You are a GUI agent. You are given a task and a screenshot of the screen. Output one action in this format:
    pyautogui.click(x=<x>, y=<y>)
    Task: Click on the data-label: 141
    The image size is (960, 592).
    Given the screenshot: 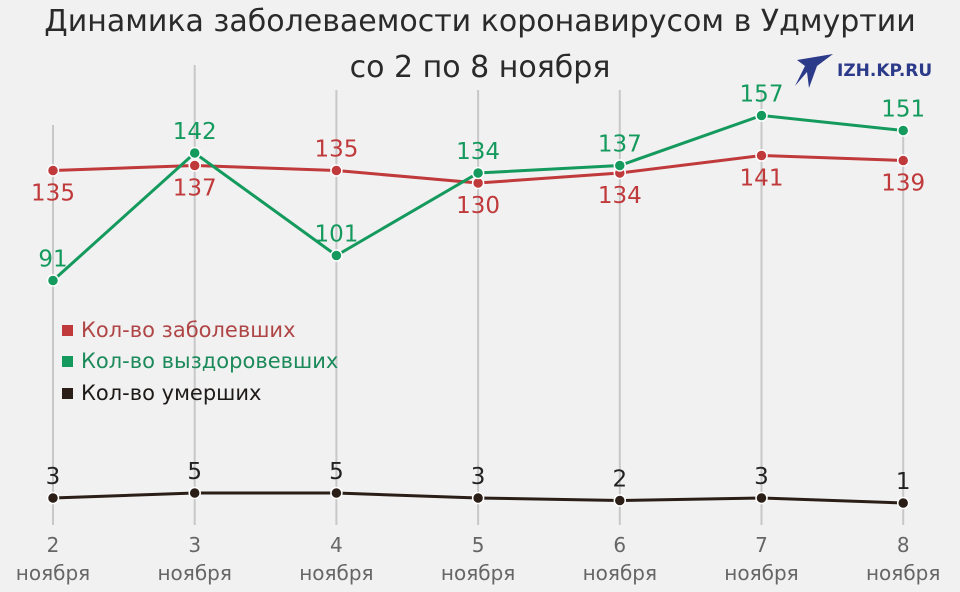 What is the action you would take?
    pyautogui.click(x=762, y=179)
    